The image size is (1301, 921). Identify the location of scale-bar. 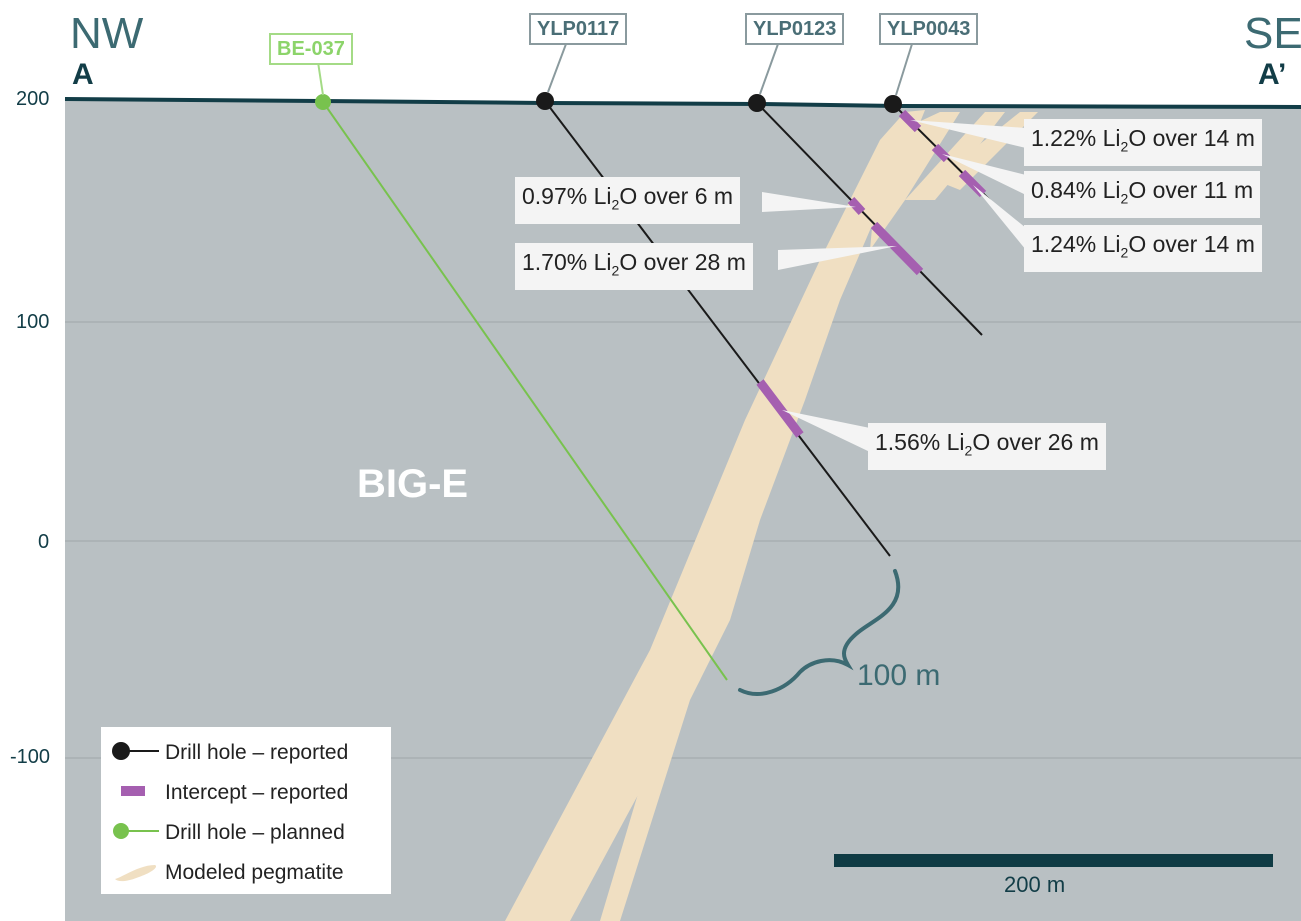
(1053, 860).